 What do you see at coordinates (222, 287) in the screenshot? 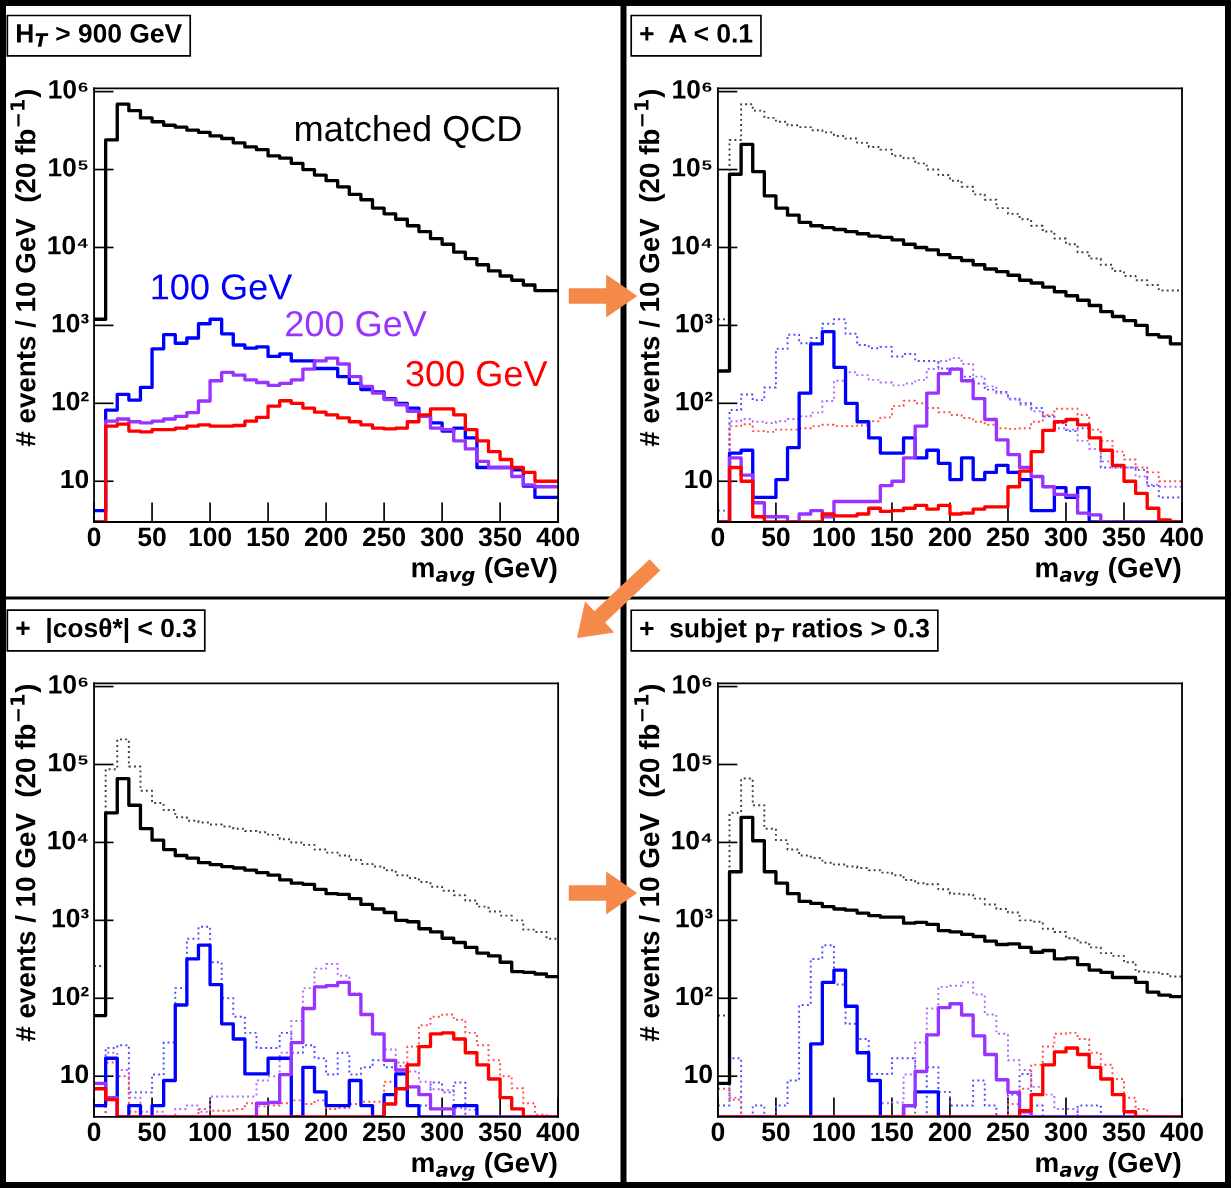
I see `series-label: 100 GeV` at bounding box center [222, 287].